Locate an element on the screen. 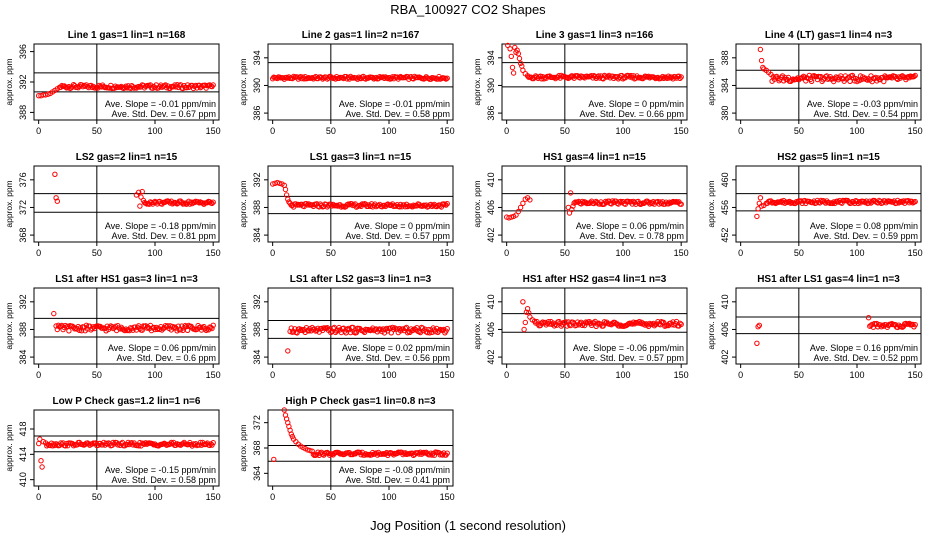 This screenshot has width=936, height=540. y-tick-label: 394 is located at coordinates (257, 57).